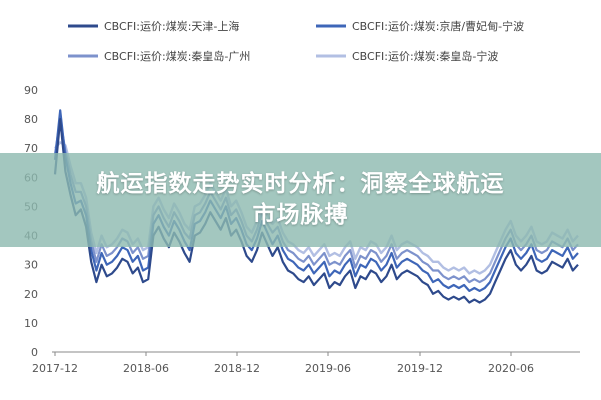 Image resolution: width=601 pixels, height=400 pixels. What do you see at coordinates (425, 56) in the screenshot?
I see `legend-label-4: CBCFI:运价:煤炭:秦皇岛-宁波` at bounding box center [425, 56].